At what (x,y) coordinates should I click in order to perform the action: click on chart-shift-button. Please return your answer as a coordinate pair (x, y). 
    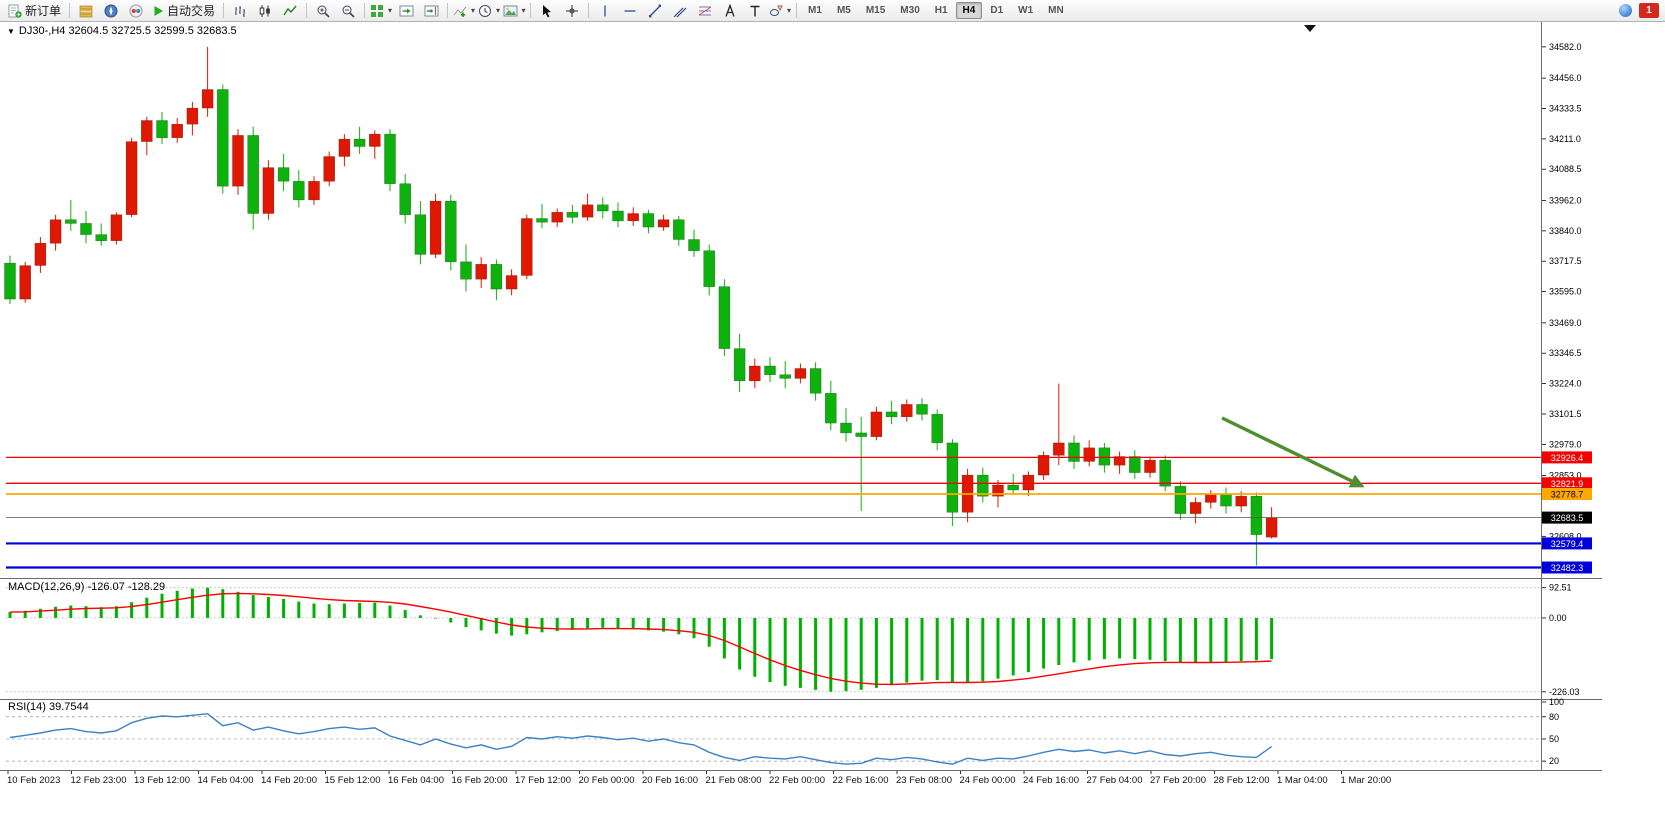
    Looking at the image, I should click on (431, 11).